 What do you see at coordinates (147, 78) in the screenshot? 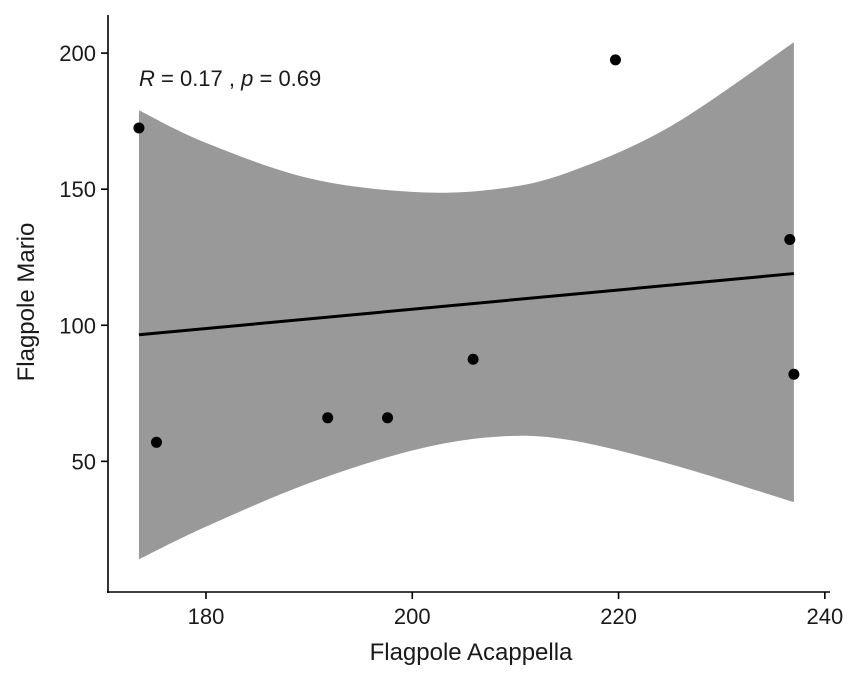
I see `r-symbol: R` at bounding box center [147, 78].